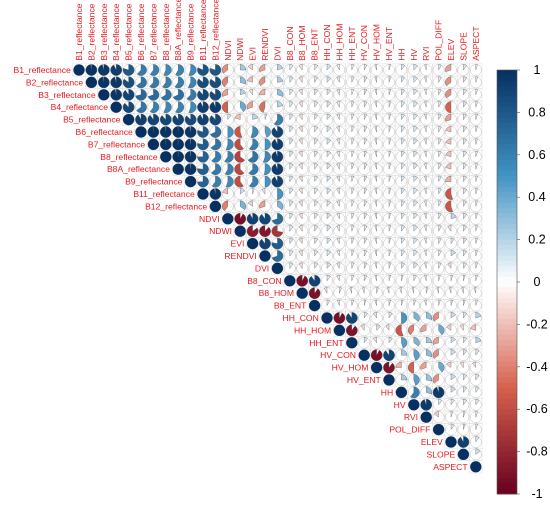  I want to click on colorbar-segment, so click(507, 412).